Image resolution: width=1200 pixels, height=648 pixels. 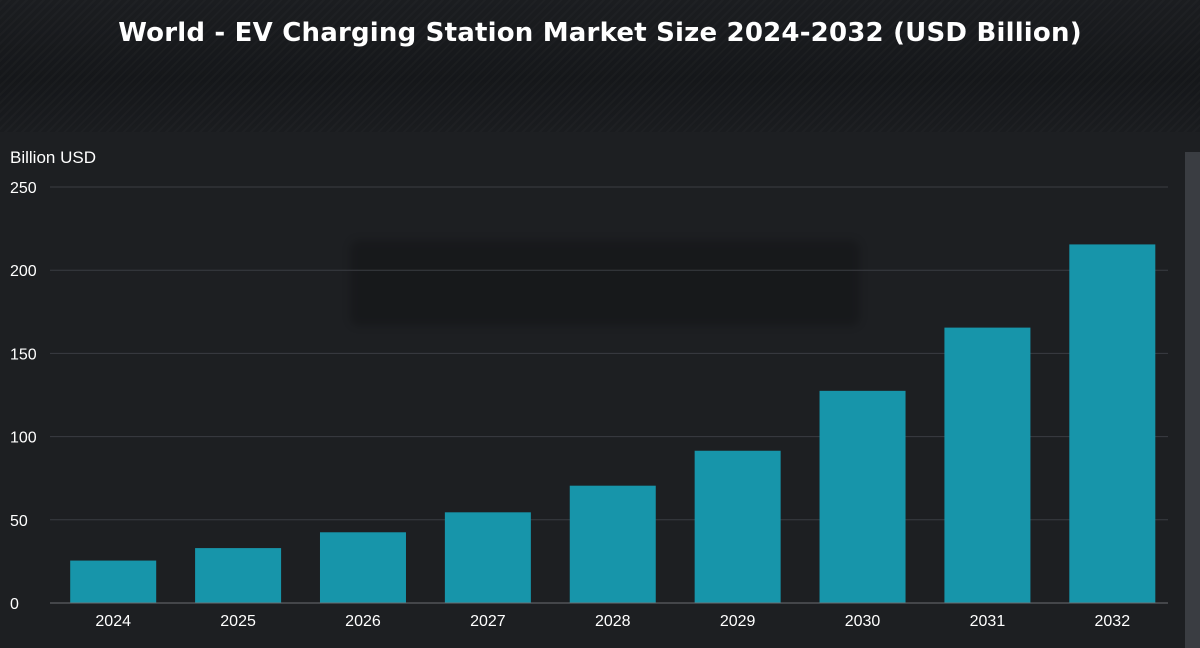 What do you see at coordinates (238, 621) in the screenshot?
I see `x-tick-label: 2025` at bounding box center [238, 621].